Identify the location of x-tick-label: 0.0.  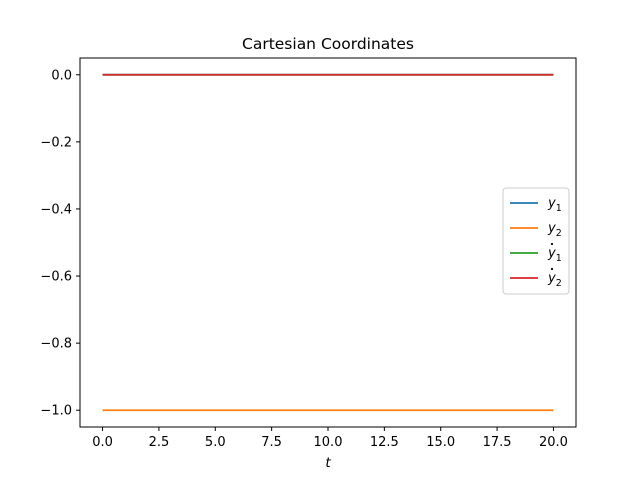
(102, 442).